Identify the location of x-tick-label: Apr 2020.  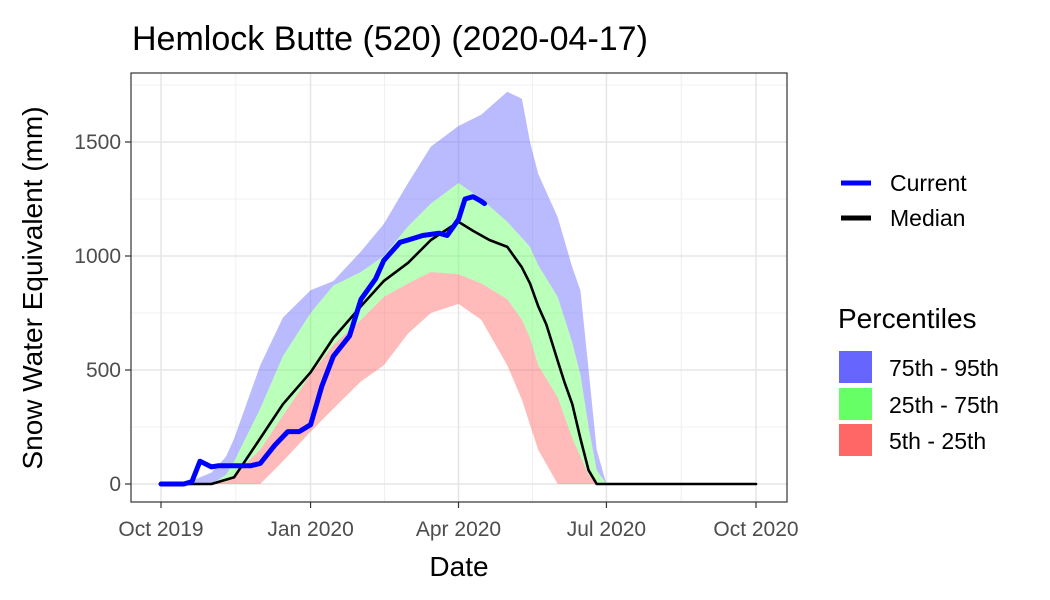
(458, 529).